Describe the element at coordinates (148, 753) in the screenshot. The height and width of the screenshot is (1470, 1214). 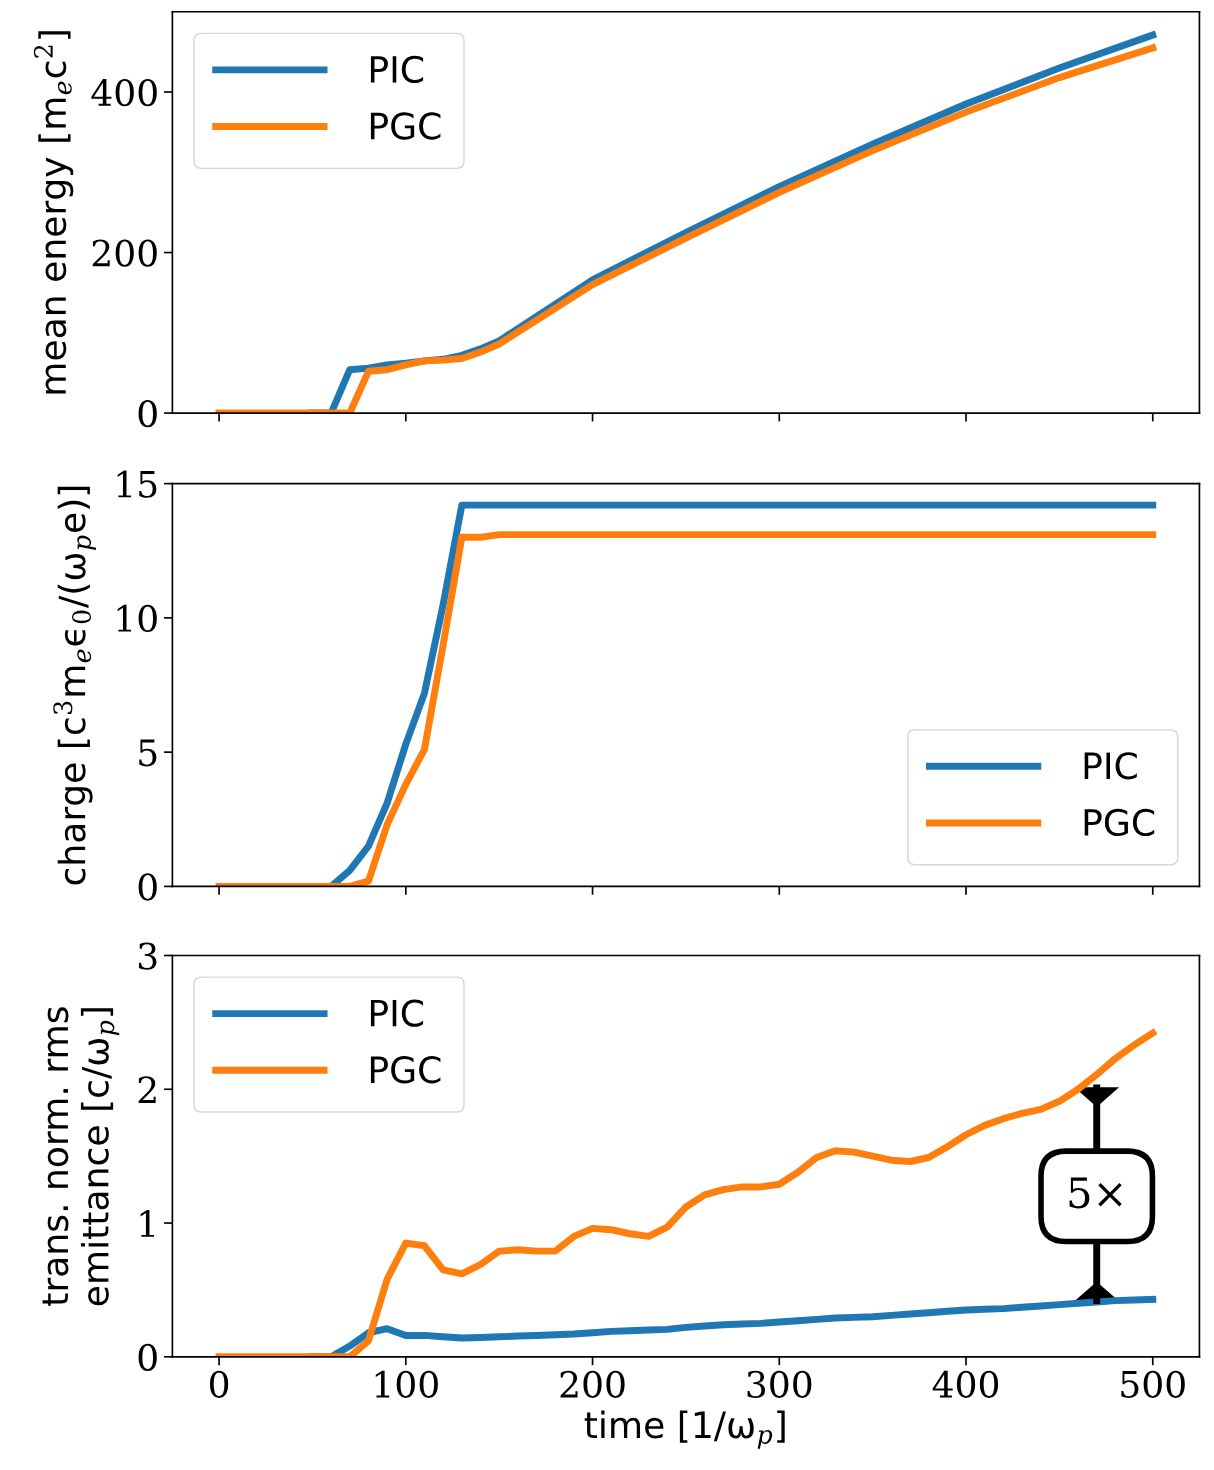
I see `y-tick-label: 5` at that location.